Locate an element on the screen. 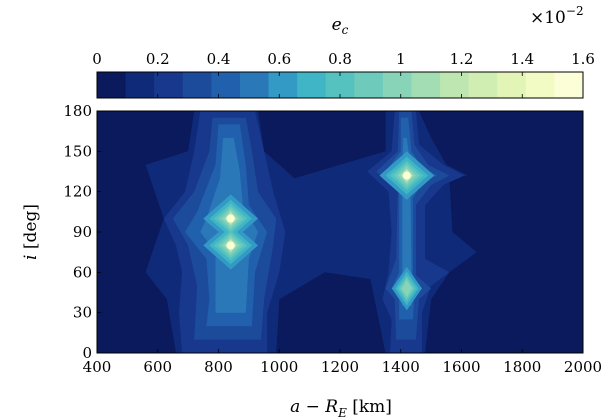 The width and height of the screenshot is (615, 419). x-tick-label: 400 is located at coordinates (97, 367).